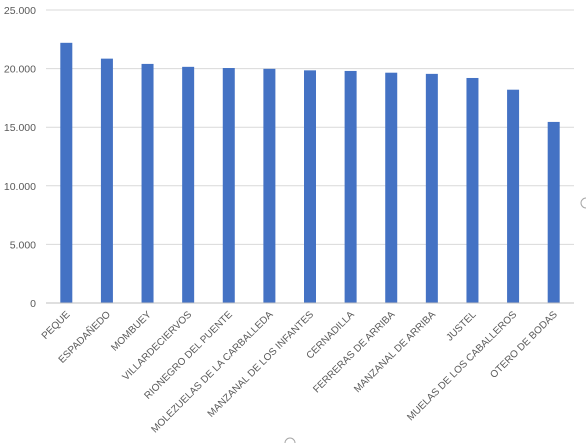 This screenshot has height=443, width=586. I want to click on y-tick-label: 20.000, so click(20, 70).